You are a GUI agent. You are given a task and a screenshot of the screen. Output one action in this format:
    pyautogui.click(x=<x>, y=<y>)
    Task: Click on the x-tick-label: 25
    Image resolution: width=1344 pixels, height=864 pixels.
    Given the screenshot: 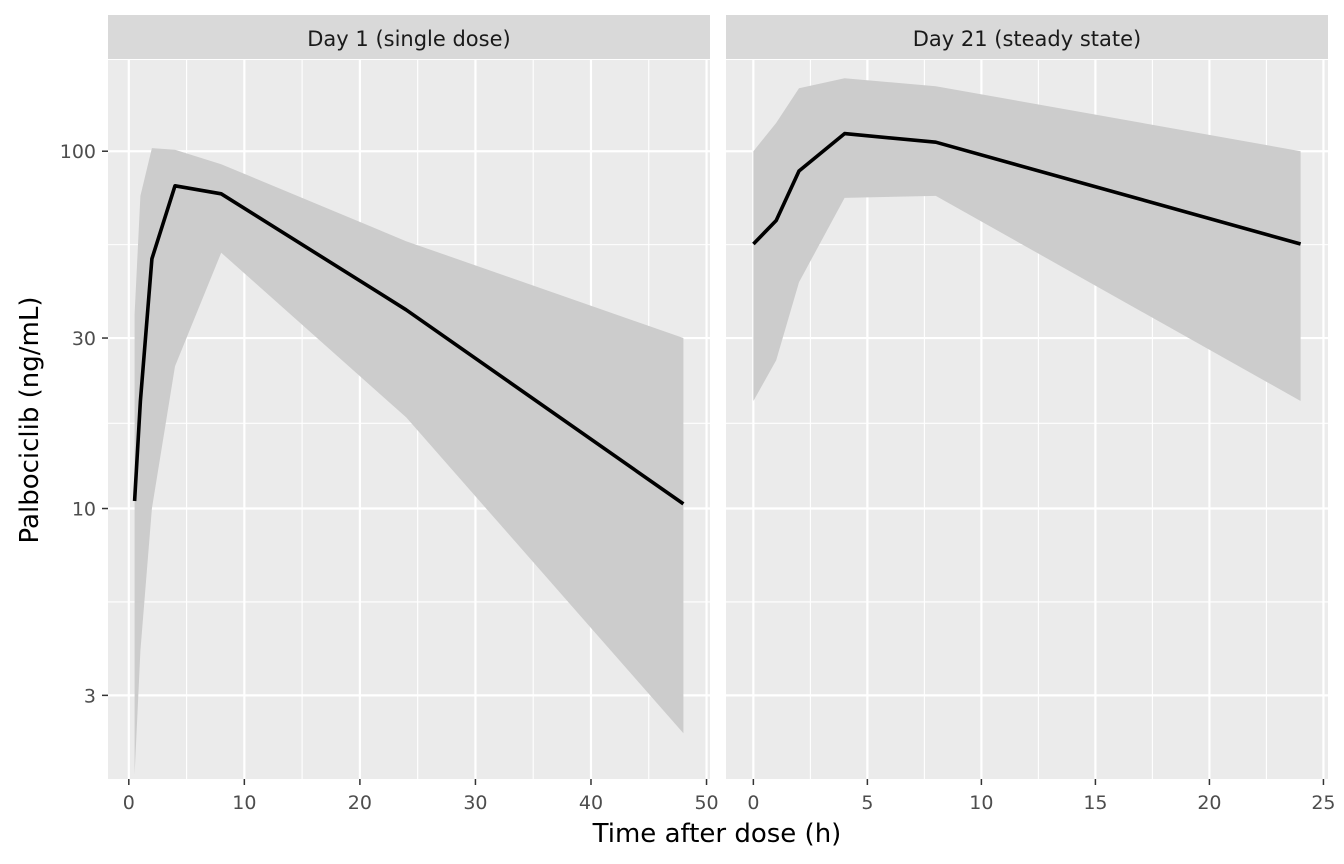 What is the action you would take?
    pyautogui.click(x=1323, y=803)
    